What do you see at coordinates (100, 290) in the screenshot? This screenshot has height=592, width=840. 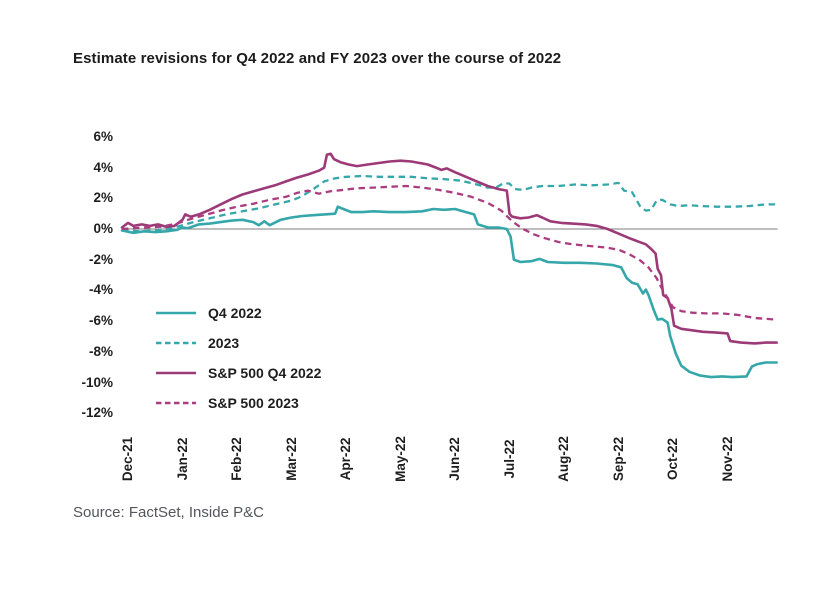 I see `y-tick-label: -4%` at bounding box center [100, 290].